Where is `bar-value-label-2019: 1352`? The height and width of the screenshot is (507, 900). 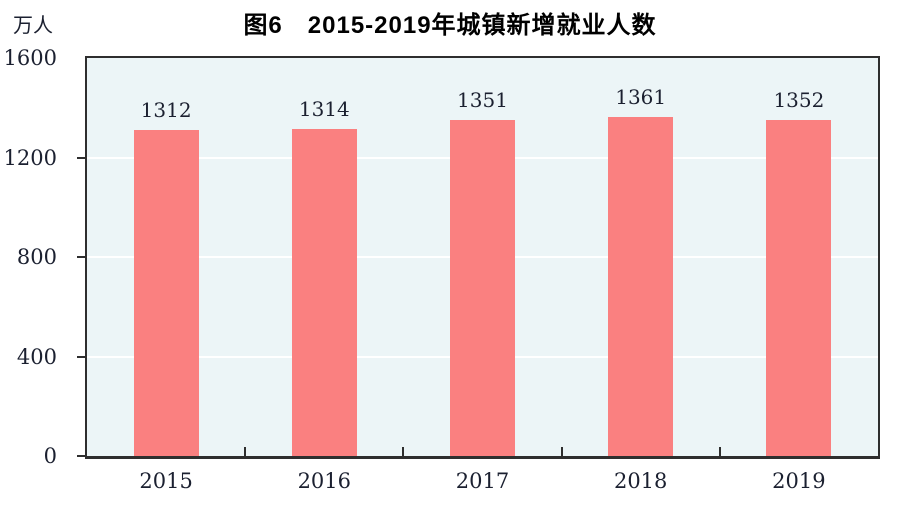
bar-value-label-2019: 1352 is located at coordinates (799, 99).